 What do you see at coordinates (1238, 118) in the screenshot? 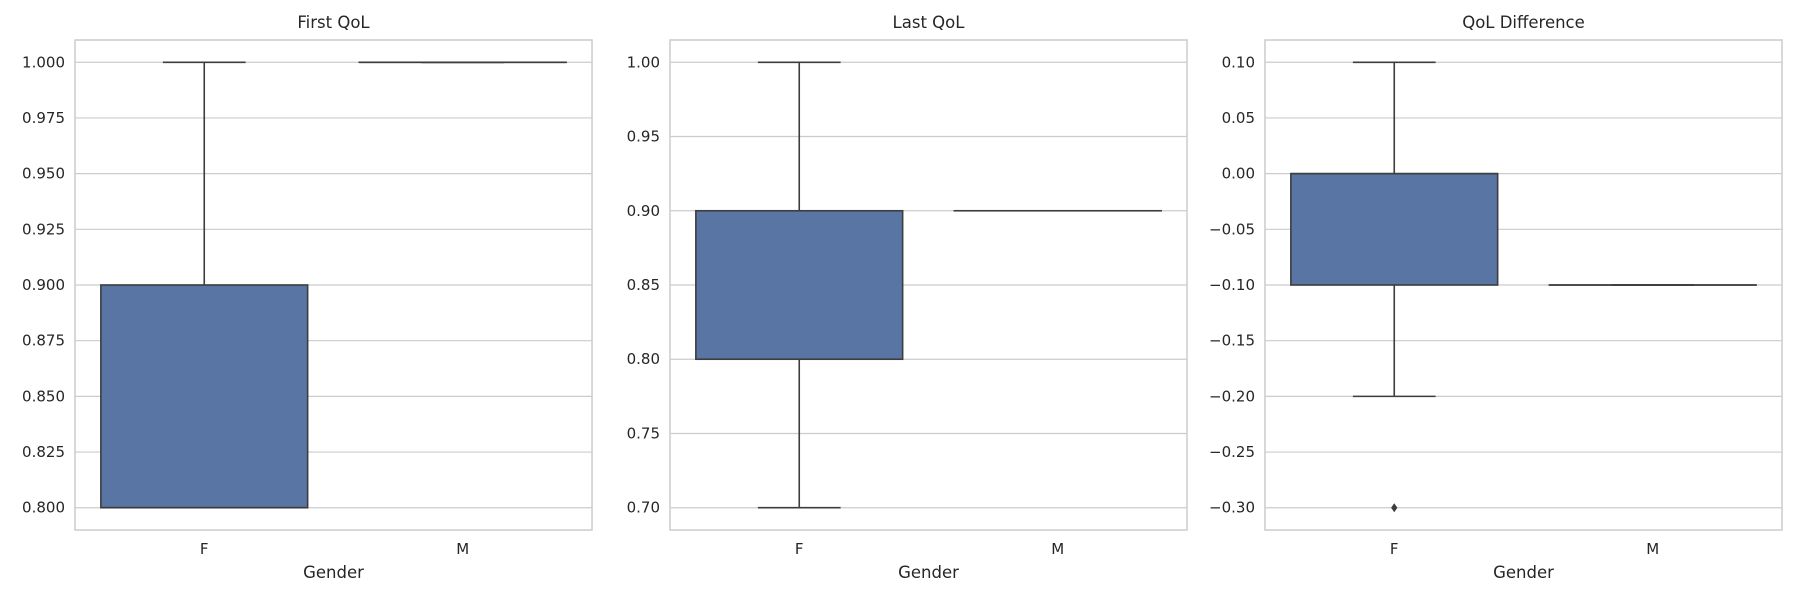
I see `y-tick-label: 0.05` at bounding box center [1238, 118].